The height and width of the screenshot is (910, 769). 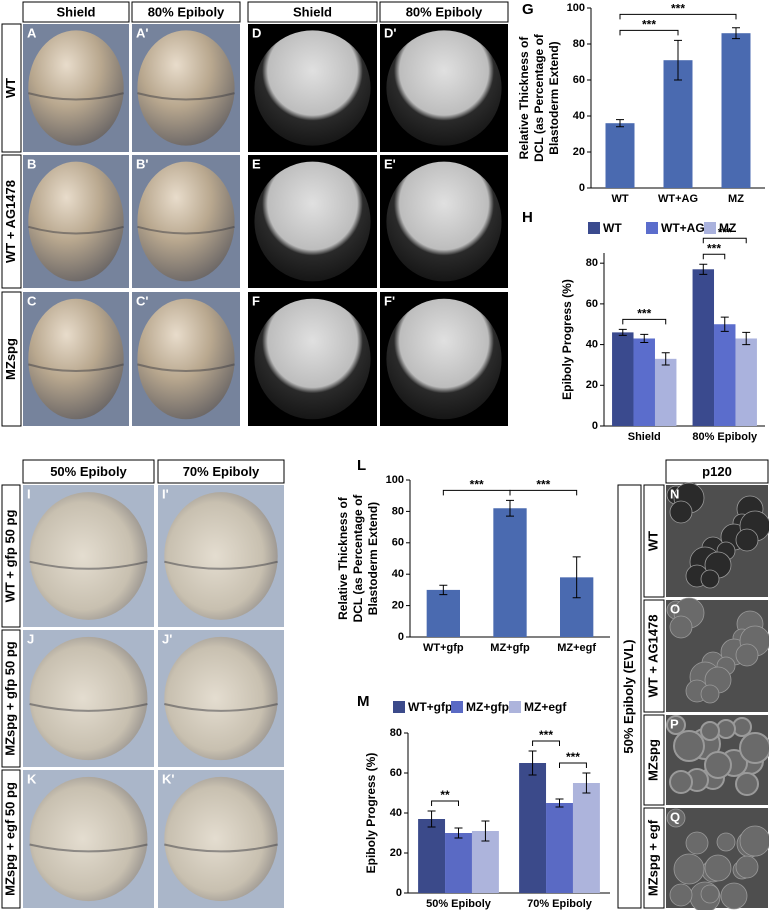 I want to click on y-tick-label: 100, so click(x=576, y=8).